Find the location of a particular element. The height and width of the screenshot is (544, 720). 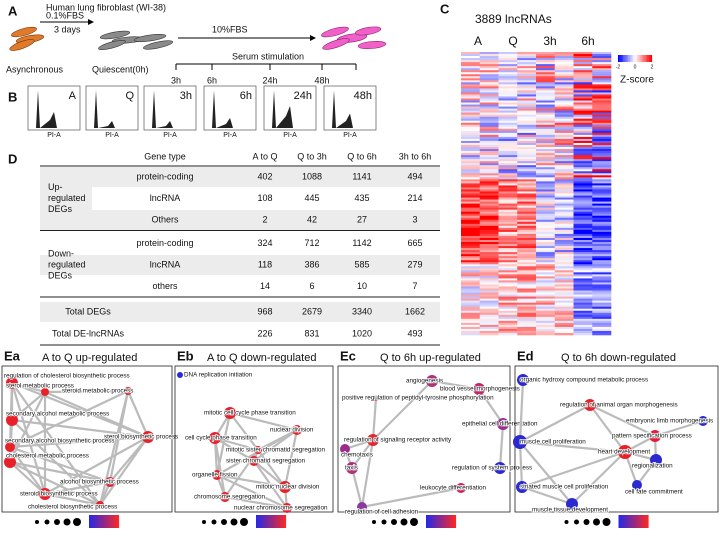

group-label: Up- is located at coordinates (55, 187).